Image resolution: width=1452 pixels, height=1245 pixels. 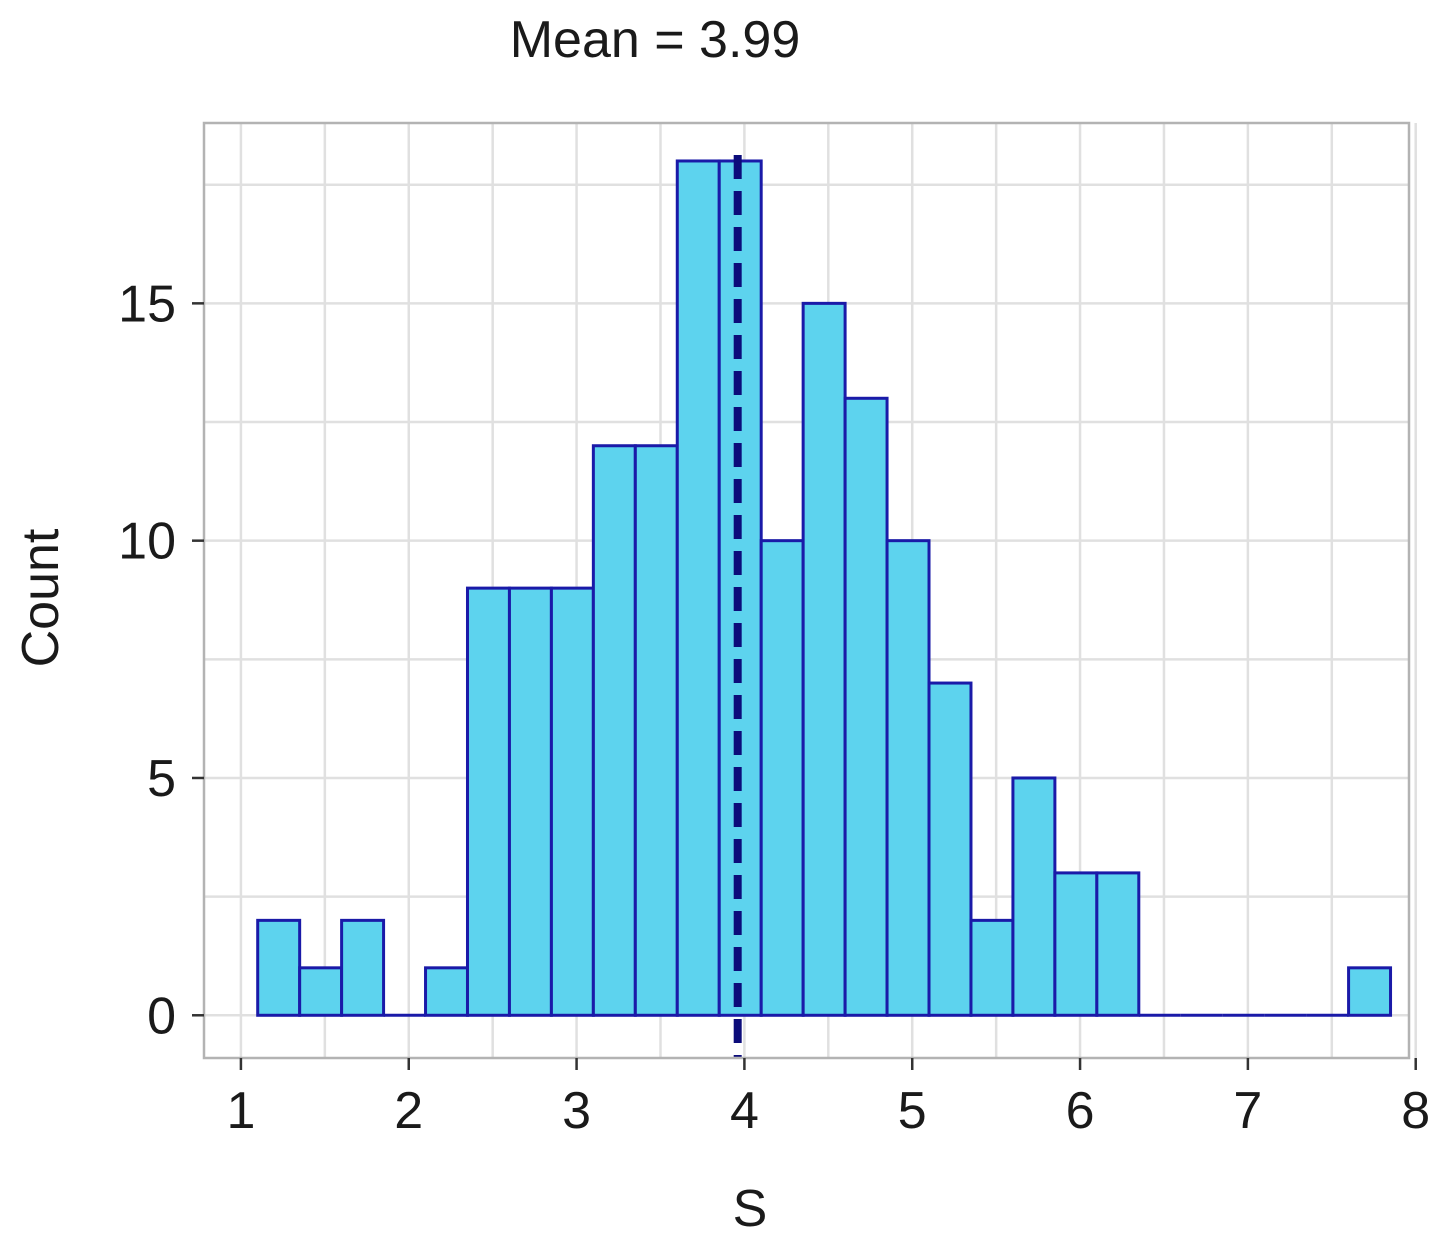 What do you see at coordinates (161, 1016) in the screenshot?
I see `y-tick-label: 0` at bounding box center [161, 1016].